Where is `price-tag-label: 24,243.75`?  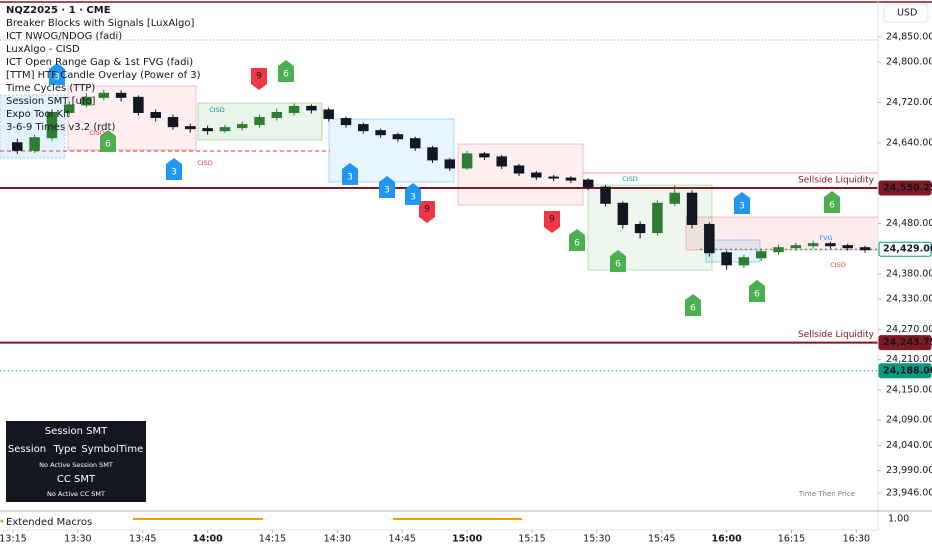 price-tag-label: 24,243.75 is located at coordinates (907, 342).